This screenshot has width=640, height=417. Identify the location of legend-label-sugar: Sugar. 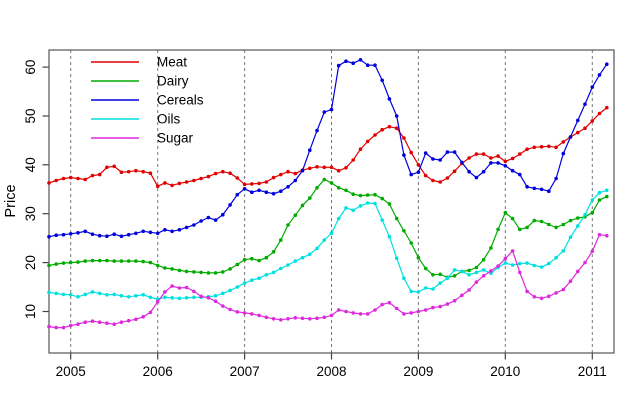
(175, 138).